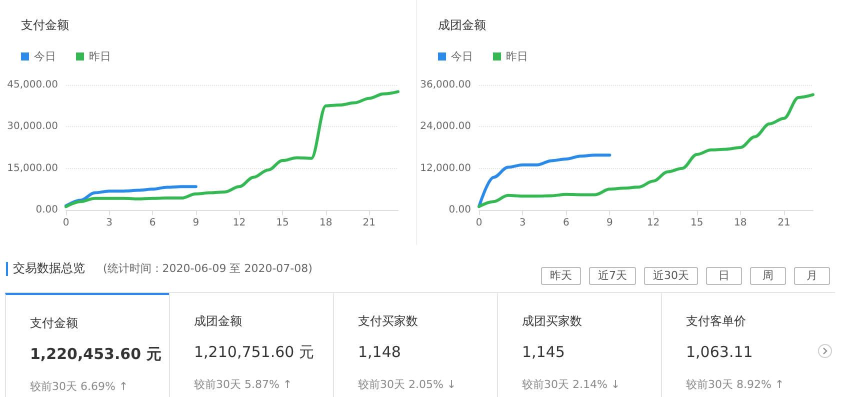 Image resolution: width=842 pixels, height=397 pixels. I want to click on text: 较前30天 2.05% ↓, so click(407, 384).